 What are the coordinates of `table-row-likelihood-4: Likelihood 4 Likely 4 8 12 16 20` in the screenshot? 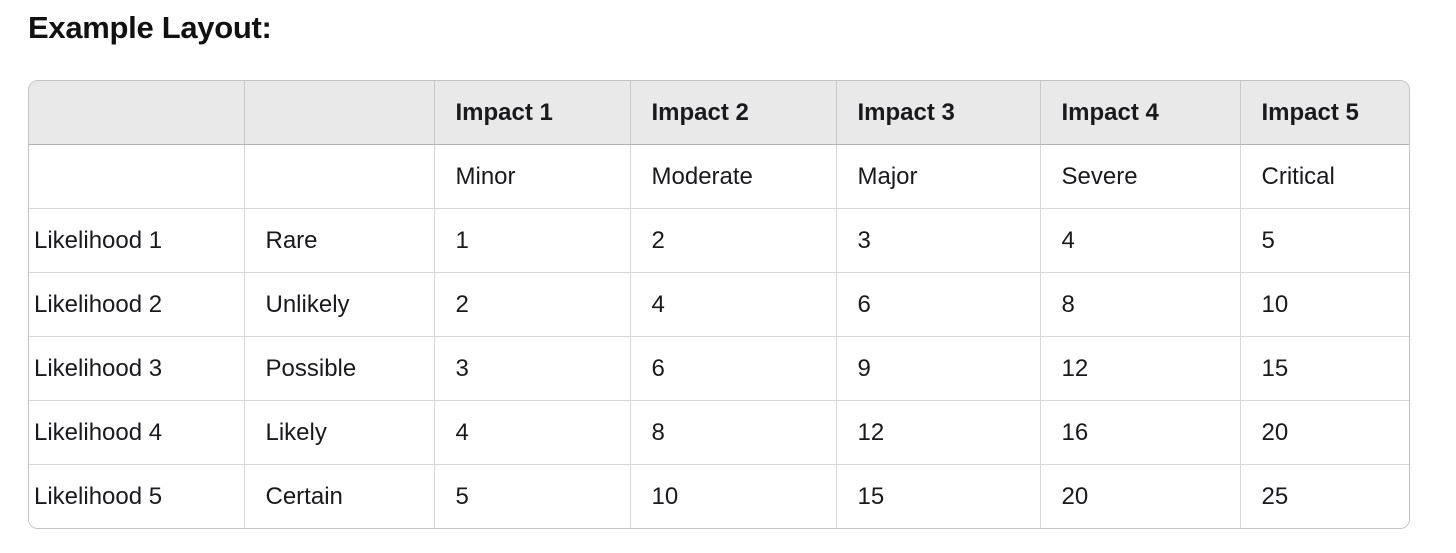 It's located at (719, 432).